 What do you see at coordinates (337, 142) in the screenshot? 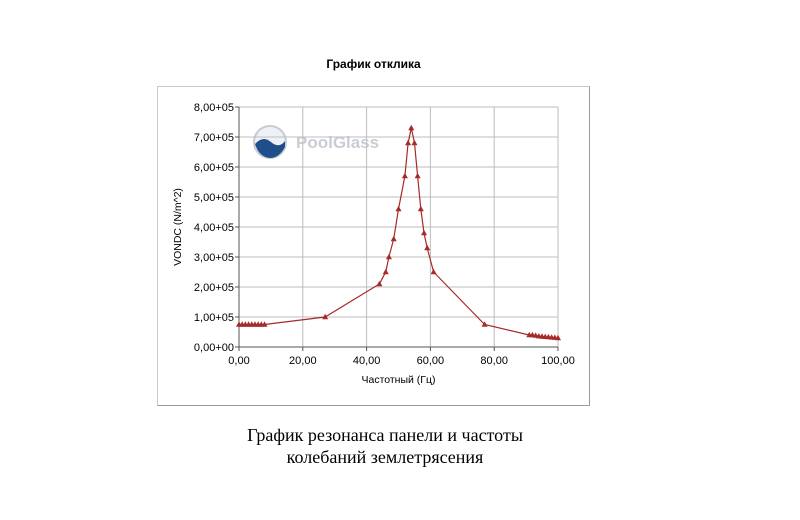
I see `watermark-text: PoolGlass` at bounding box center [337, 142].